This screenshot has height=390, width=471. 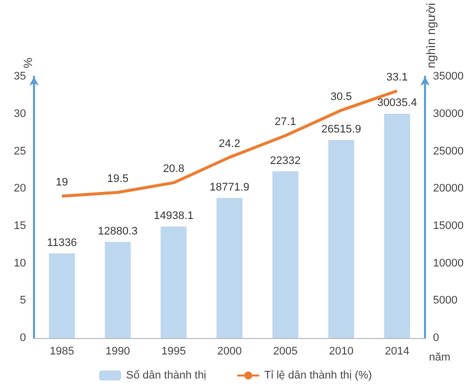 I want to click on y2-axis-title: nghìn người, so click(x=431, y=35).